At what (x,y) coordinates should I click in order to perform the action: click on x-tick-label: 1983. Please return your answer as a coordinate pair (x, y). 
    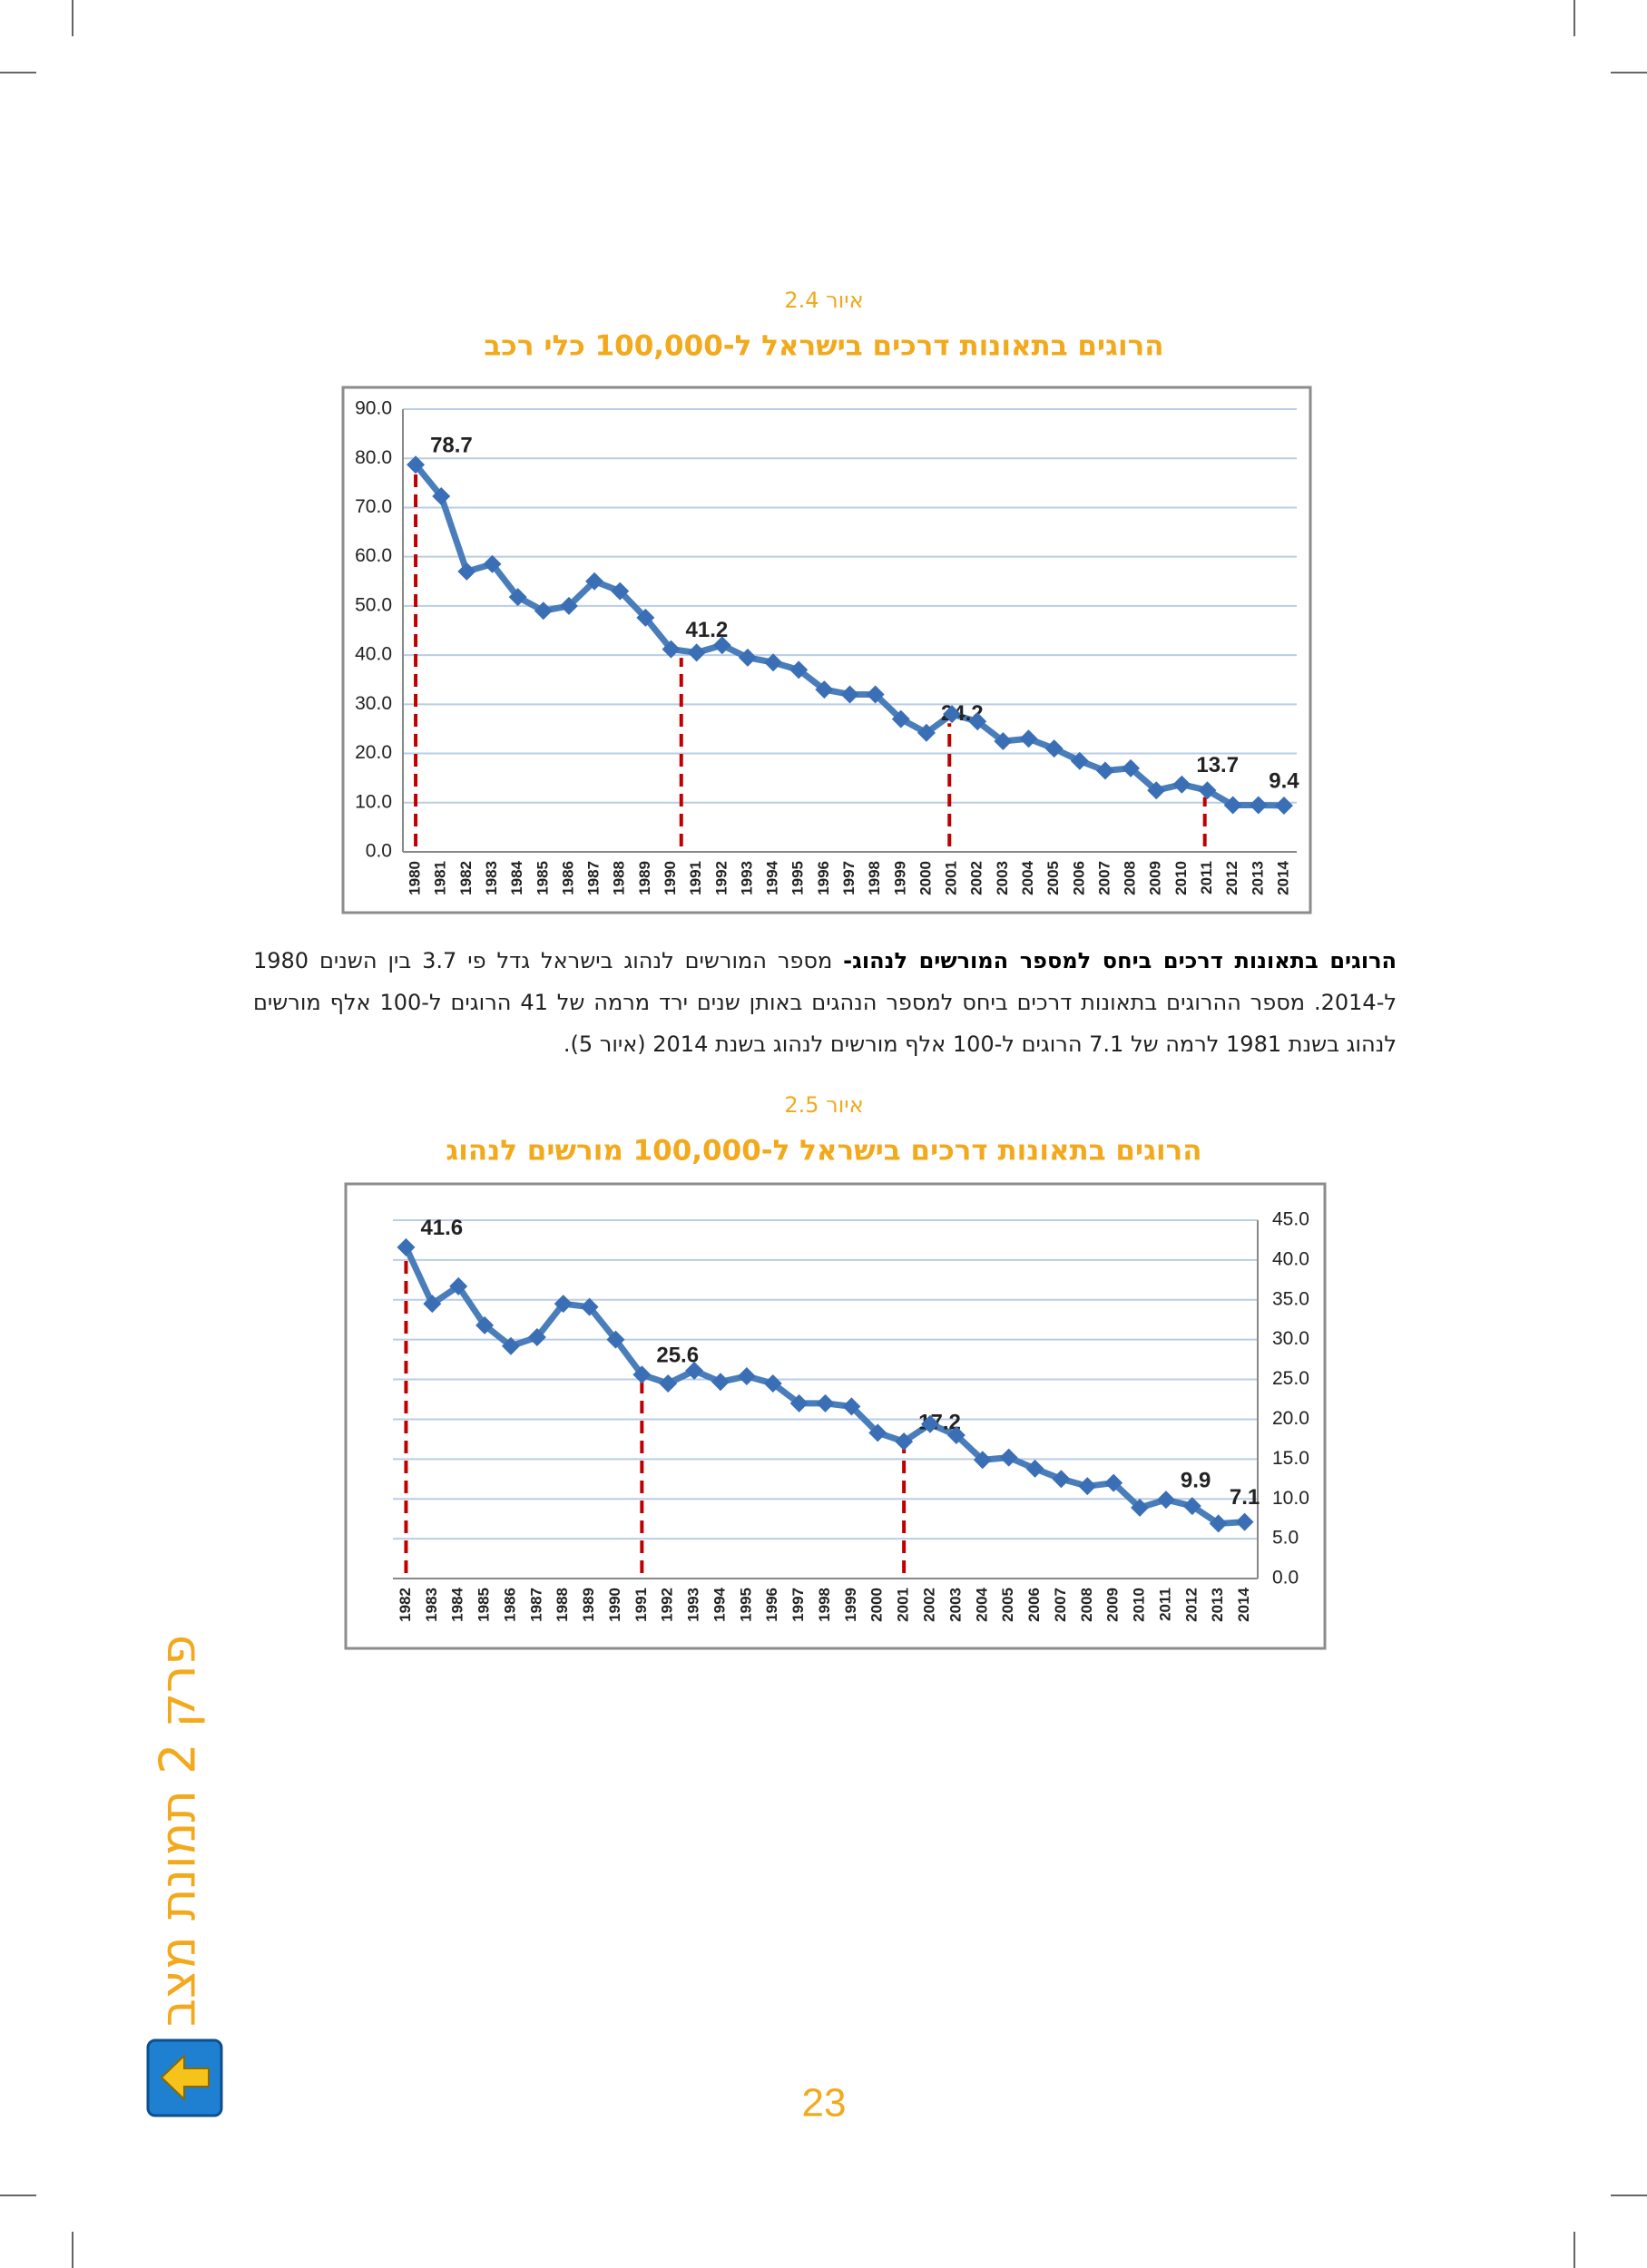
    Looking at the image, I should click on (431, 1605).